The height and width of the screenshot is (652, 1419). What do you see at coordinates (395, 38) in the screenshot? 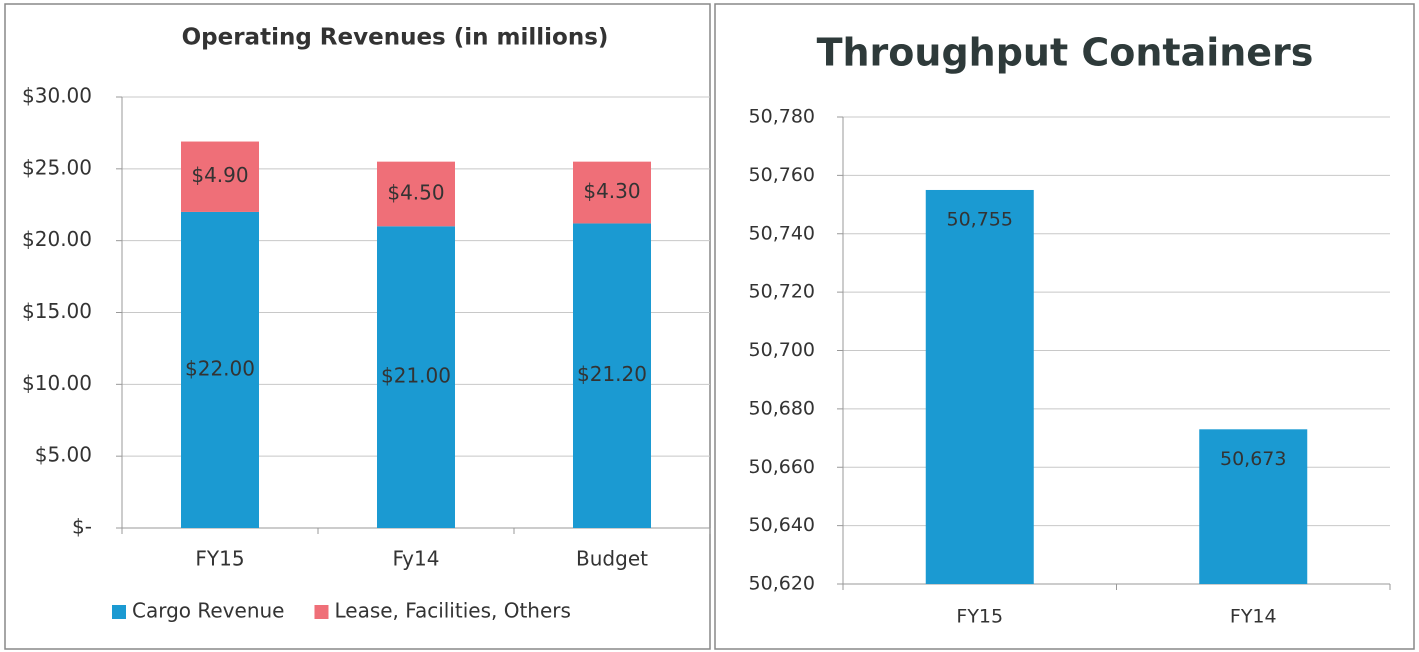
I see `chart-title: Operating Revenues (in millions)` at bounding box center [395, 38].